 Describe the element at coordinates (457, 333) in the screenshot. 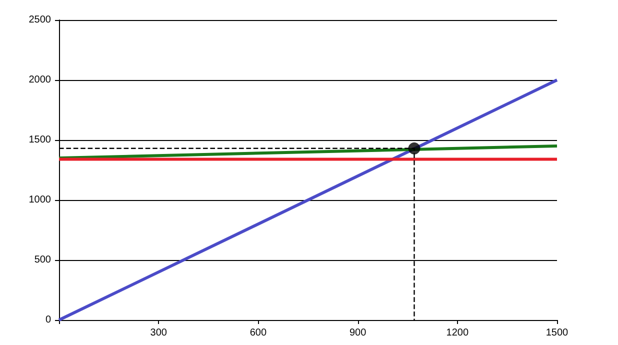

I see `x-tick-label: 1200` at that location.